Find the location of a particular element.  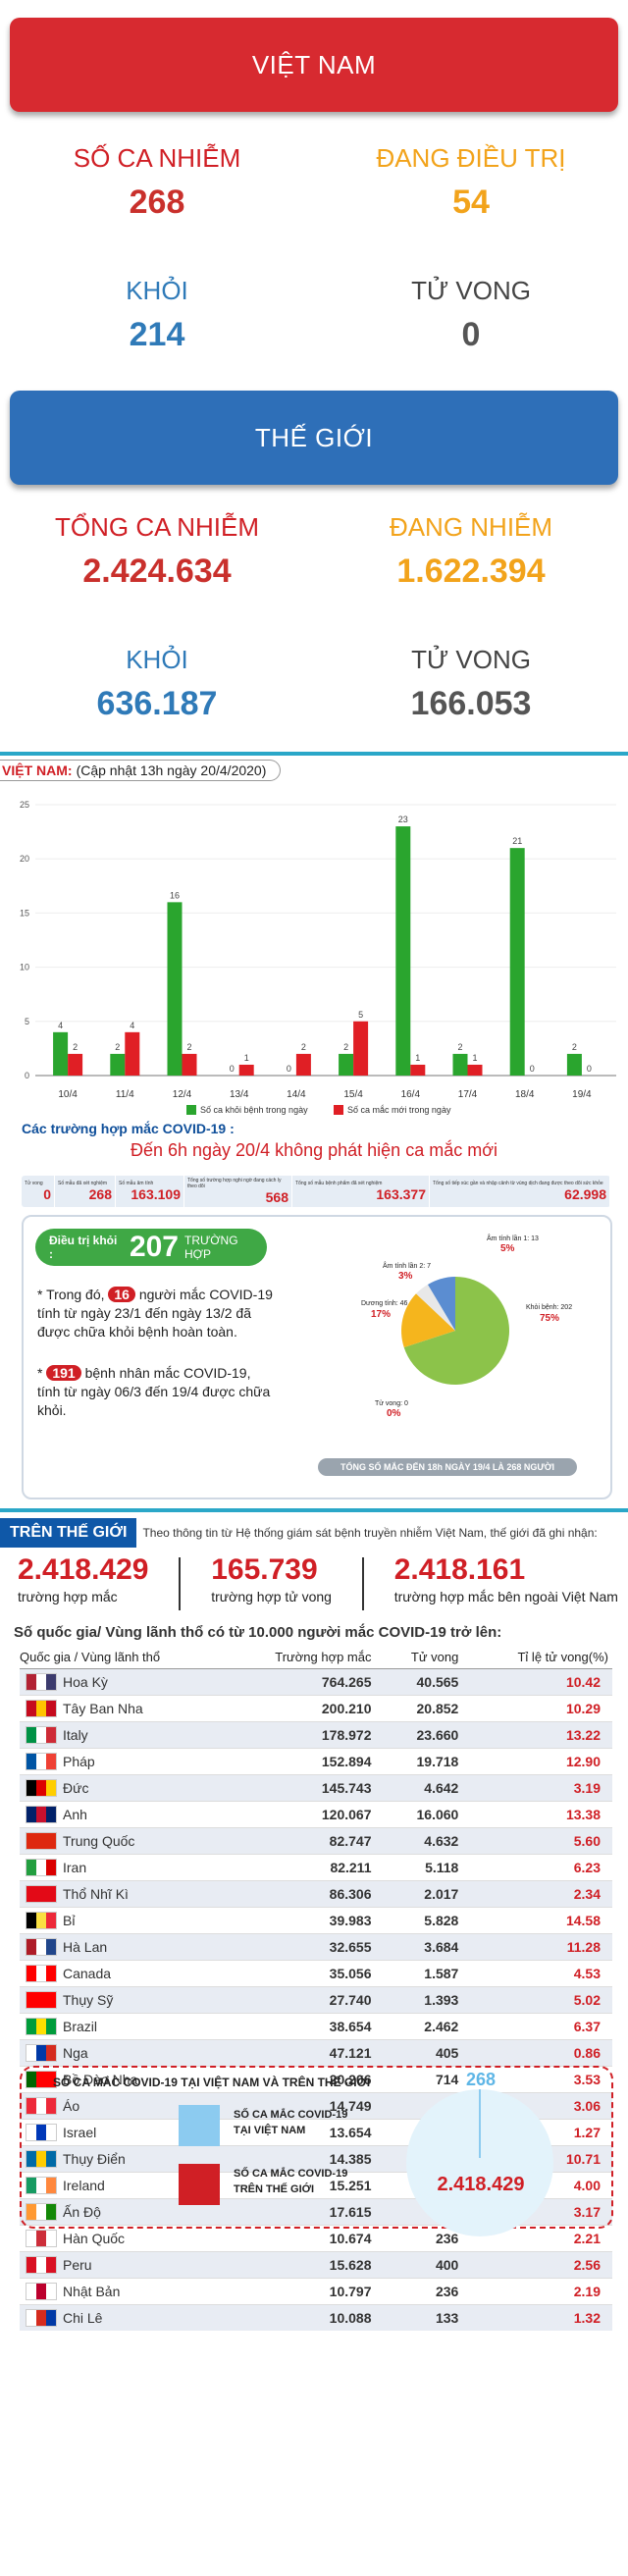

header-cases: Trường hợp mắc is located at coordinates (301, 1658).